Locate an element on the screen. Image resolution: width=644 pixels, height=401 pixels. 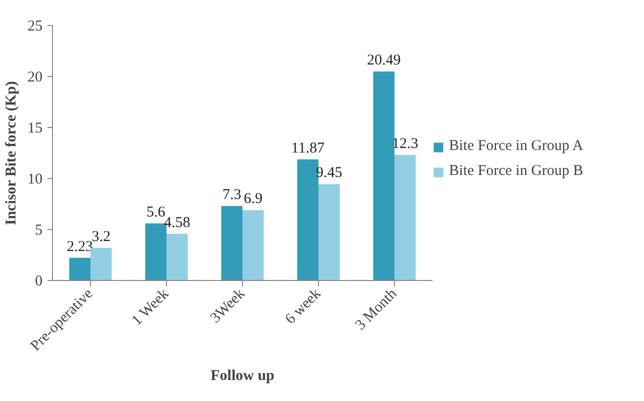
x-tick-label: 6 week is located at coordinates (303, 306).